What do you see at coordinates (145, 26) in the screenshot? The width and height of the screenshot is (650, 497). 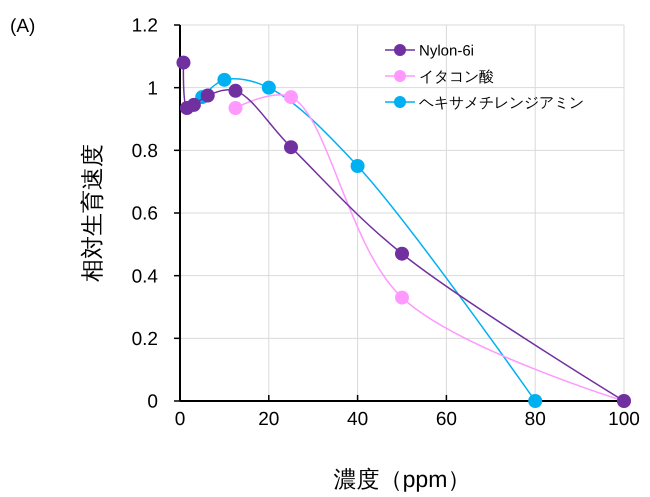 I see `y-tick-label: 1.2` at bounding box center [145, 26].